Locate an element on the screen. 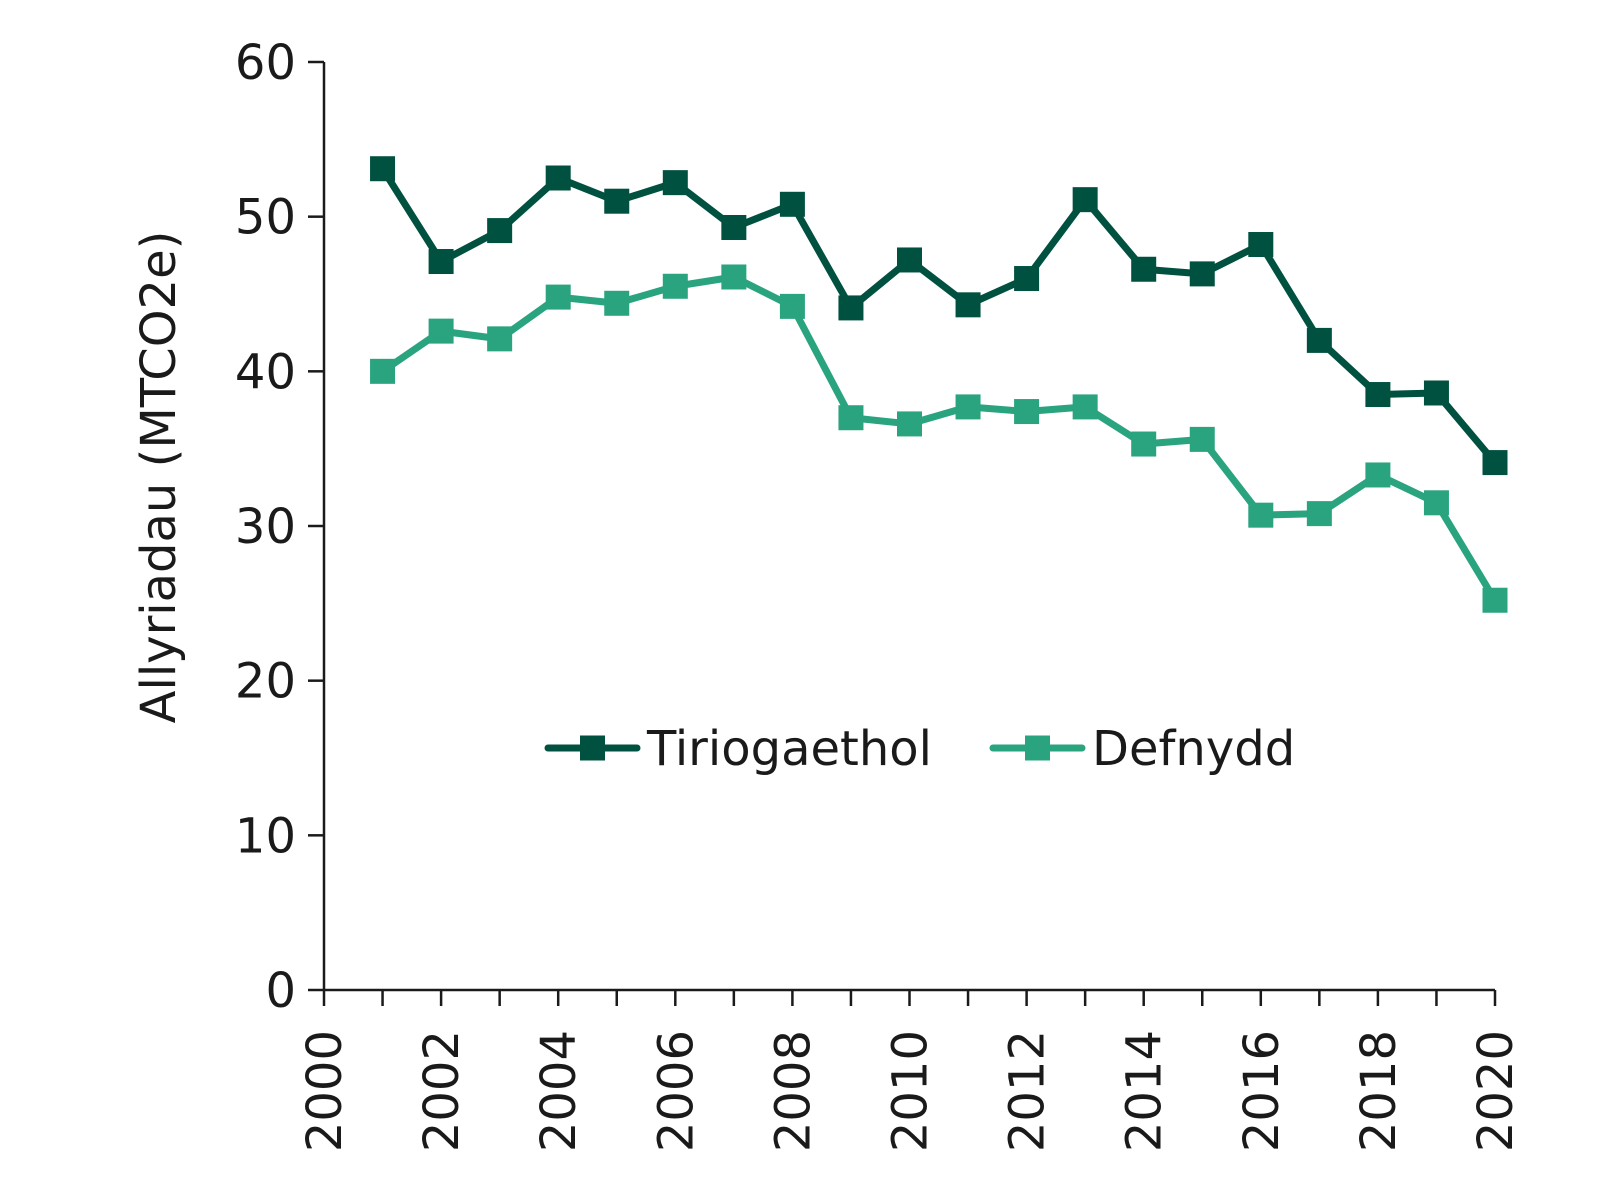 This screenshot has width=1623, height=1188. x-tick-label: 2016 is located at coordinates (1262, 1091).